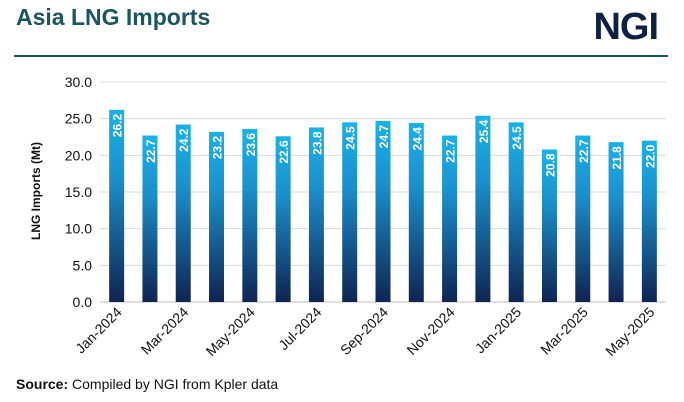 The image size is (684, 402). Describe the element at coordinates (430, 331) in the screenshot. I see `x-tick-label: Nov-2024` at that location.